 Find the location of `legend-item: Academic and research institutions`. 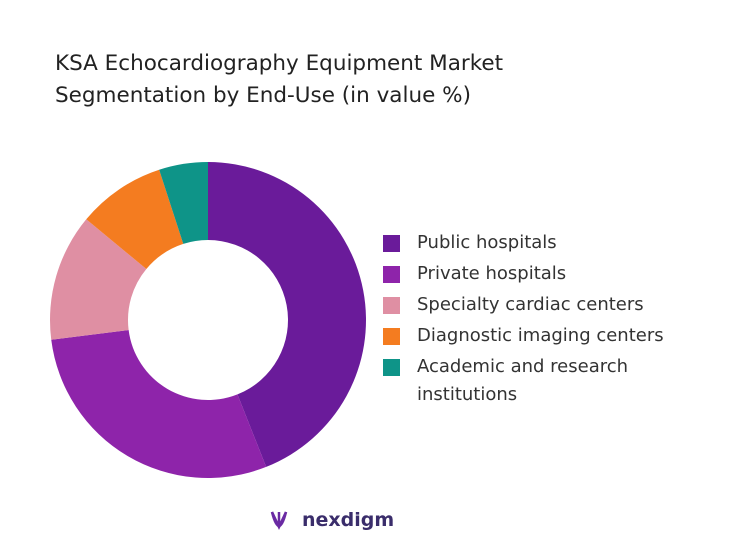

legend-item: Academic and research institutions is located at coordinates (545, 381).